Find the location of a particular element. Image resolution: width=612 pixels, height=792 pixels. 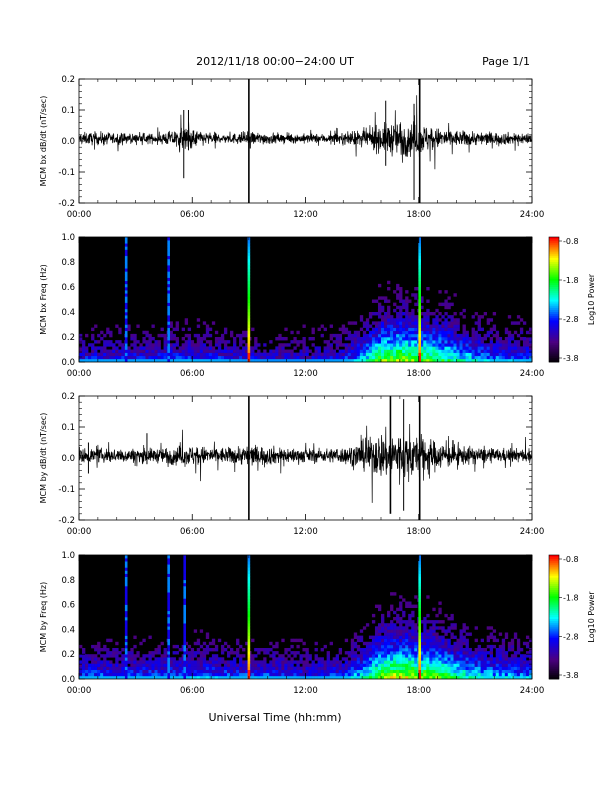

y-tick-label: -0.1 is located at coordinates (66, 173).